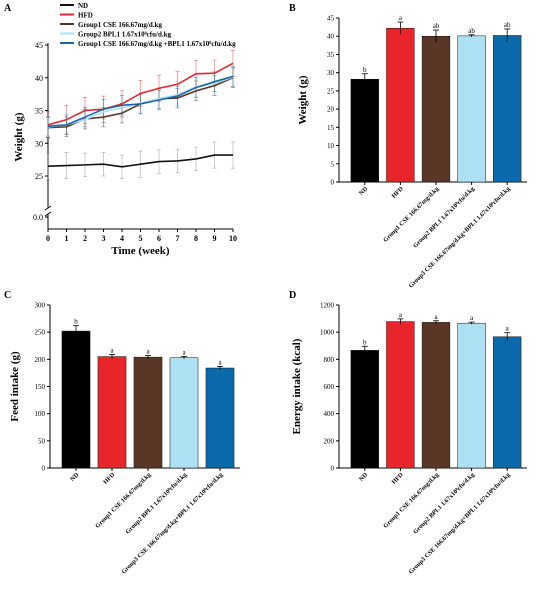 This screenshot has width=554, height=597. I want to click on legend-label: Group2 BPL1 1.67x10⁸cfu/d.kg, so click(124, 35).